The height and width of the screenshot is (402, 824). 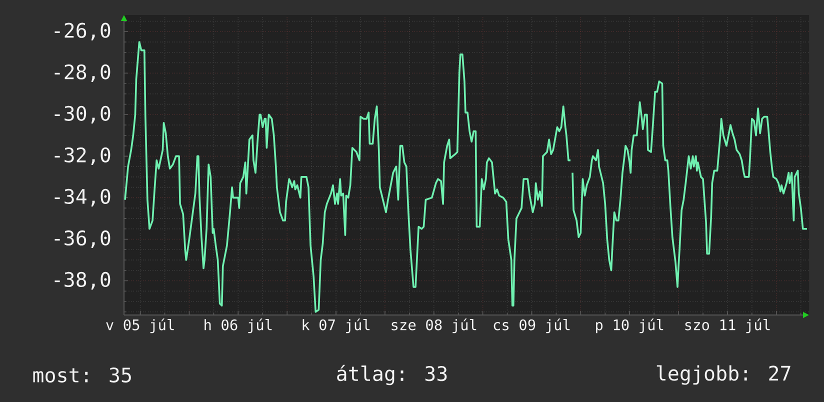 What do you see at coordinates (82, 31) in the screenshot?
I see `y-tick-label: -26,0` at bounding box center [82, 31].